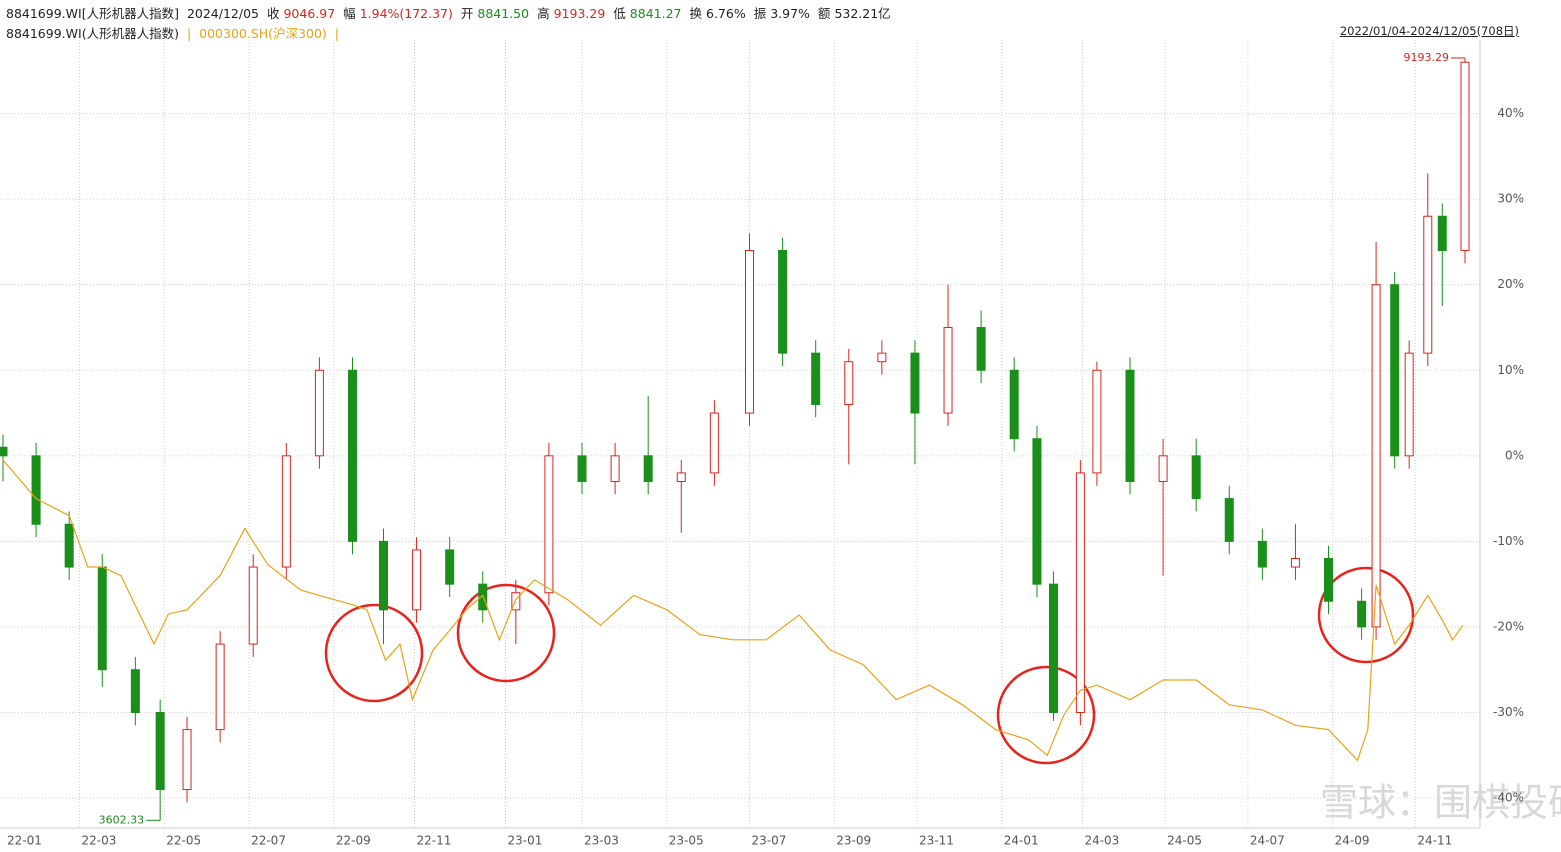 The width and height of the screenshot is (1561, 852). Describe the element at coordinates (790, 13) in the screenshot. I see `amplitude: 3.97%` at that location.